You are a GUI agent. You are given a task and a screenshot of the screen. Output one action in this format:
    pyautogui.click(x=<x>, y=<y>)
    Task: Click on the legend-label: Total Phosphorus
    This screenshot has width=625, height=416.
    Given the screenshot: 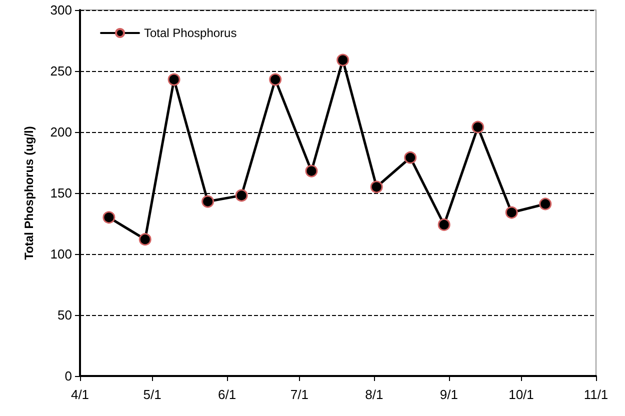 What is the action you would take?
    pyautogui.click(x=190, y=33)
    